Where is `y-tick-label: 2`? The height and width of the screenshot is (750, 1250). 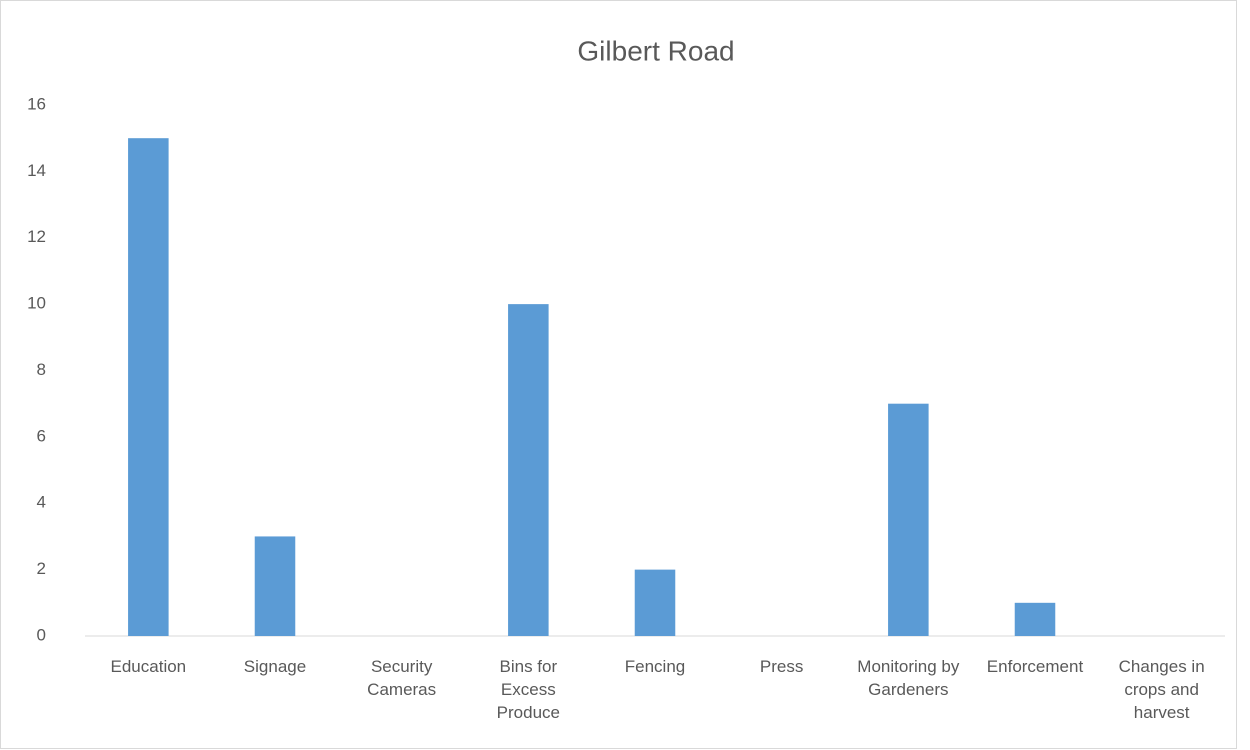 y-tick-label: 2 is located at coordinates (41, 568).